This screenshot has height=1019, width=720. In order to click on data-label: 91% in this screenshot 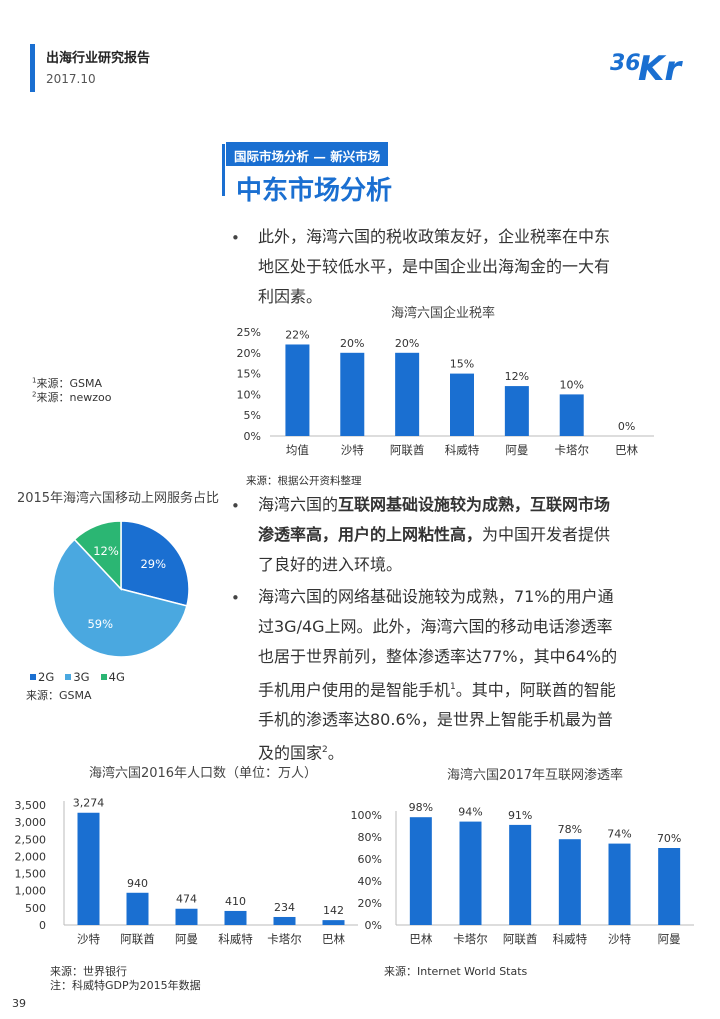, I will do `click(520, 815)`.